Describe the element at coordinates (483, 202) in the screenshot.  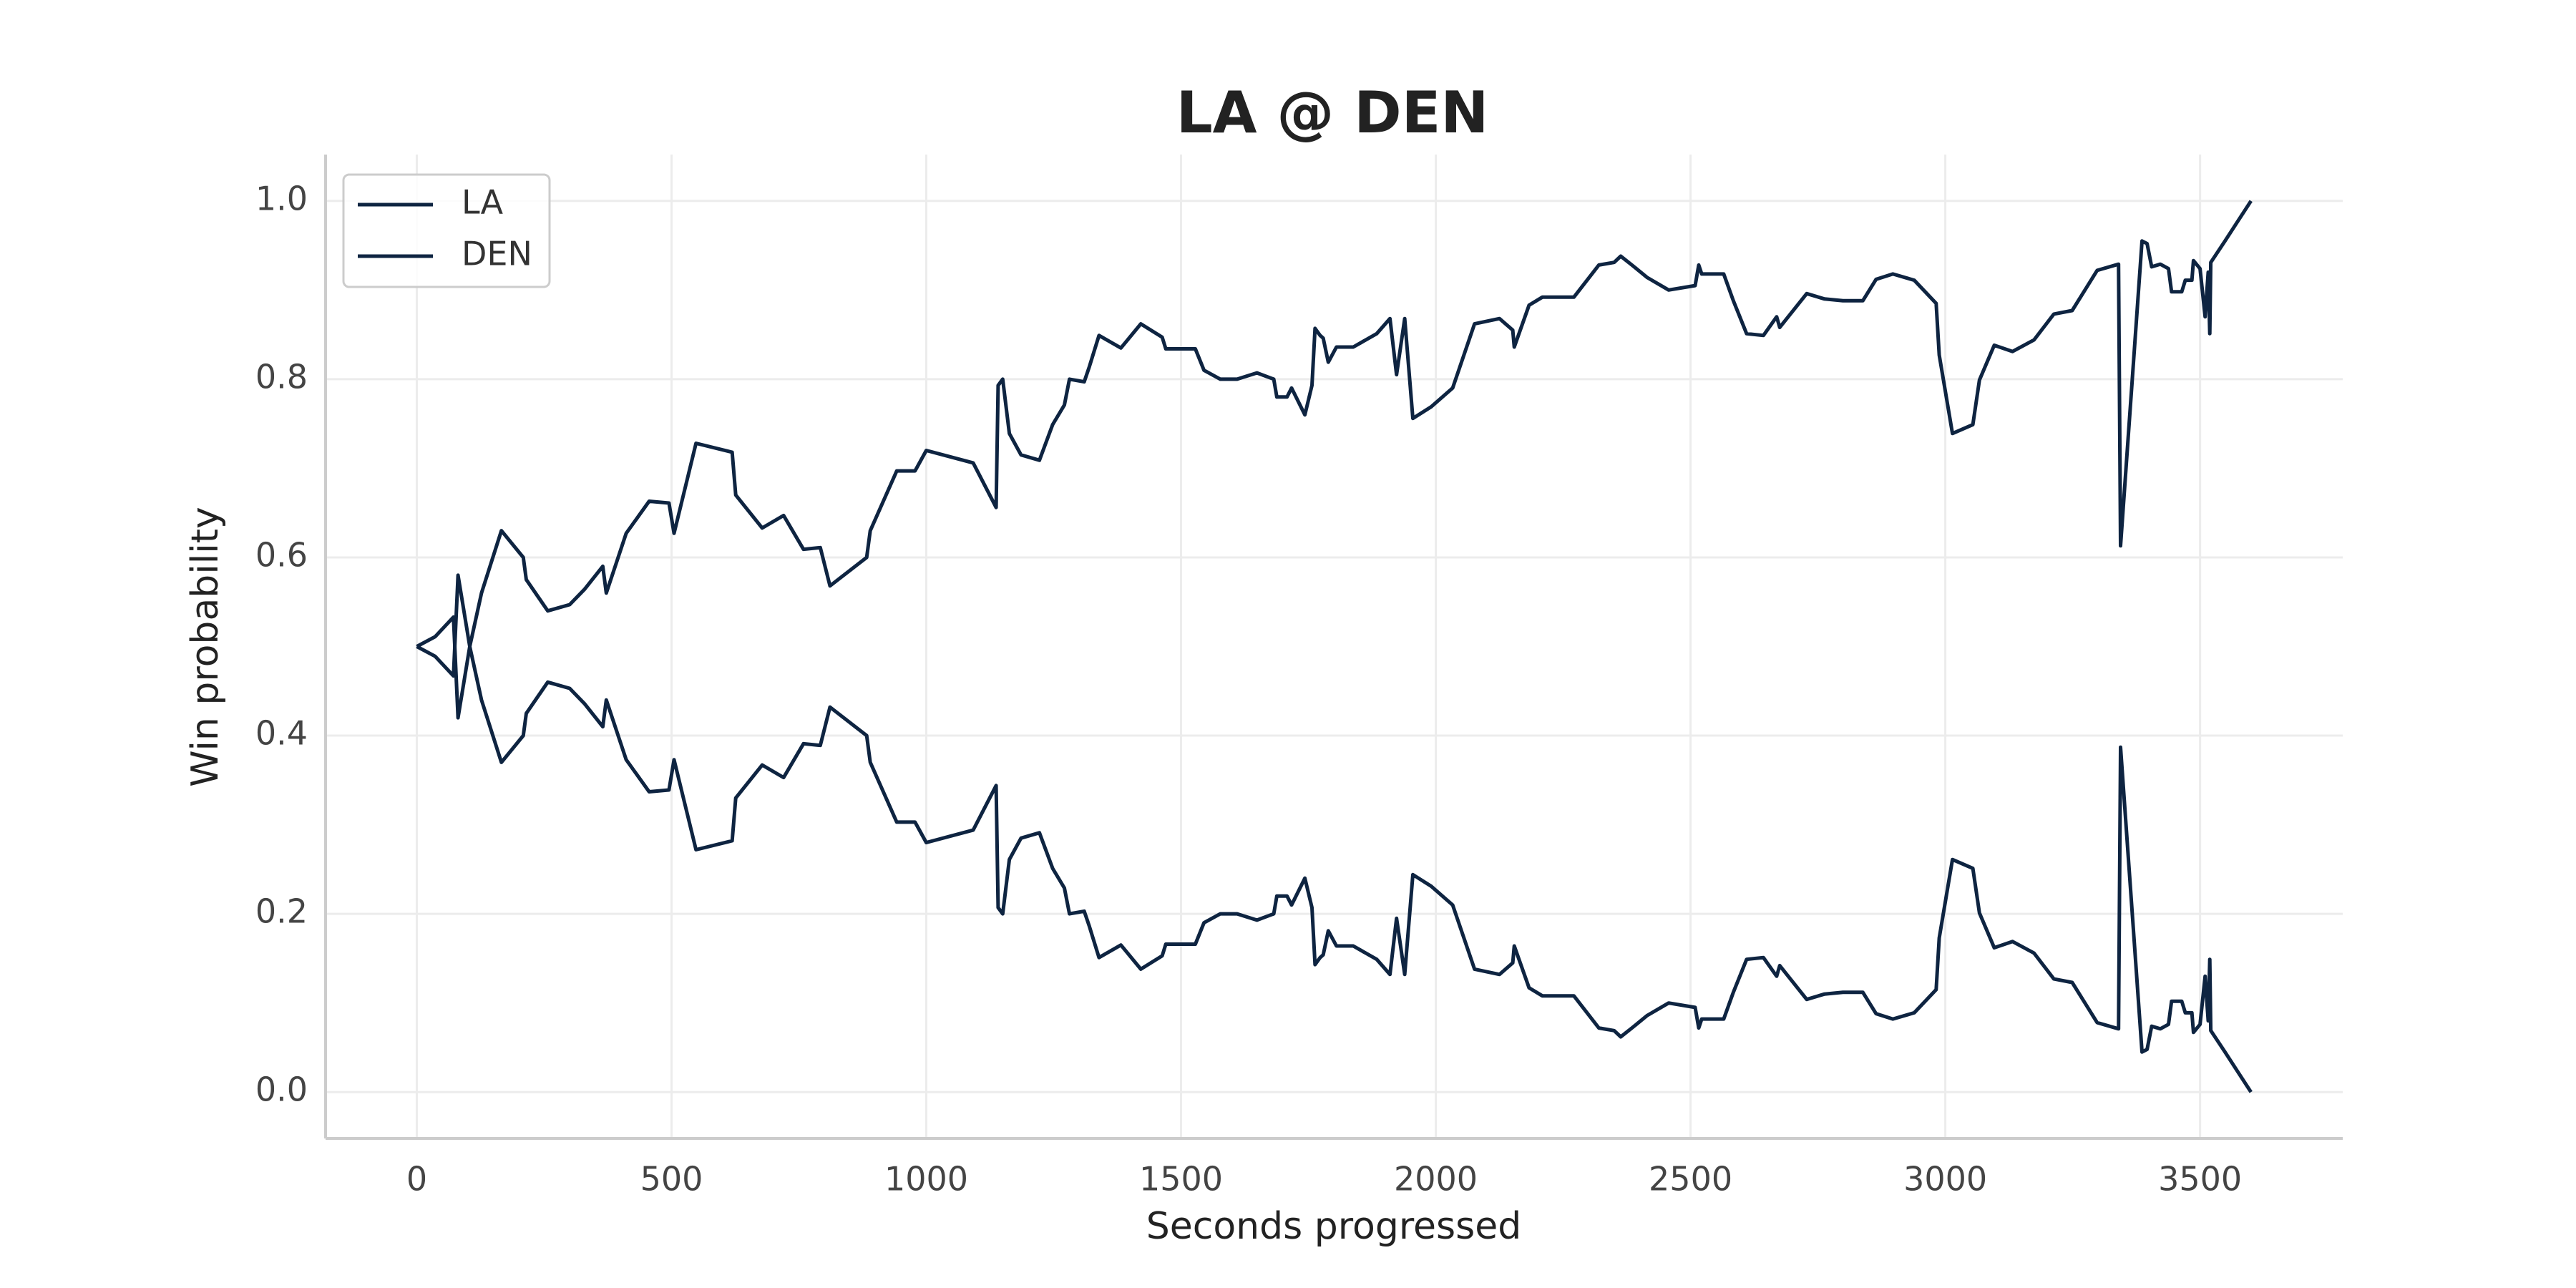
I see `legend-label: LA` at that location.